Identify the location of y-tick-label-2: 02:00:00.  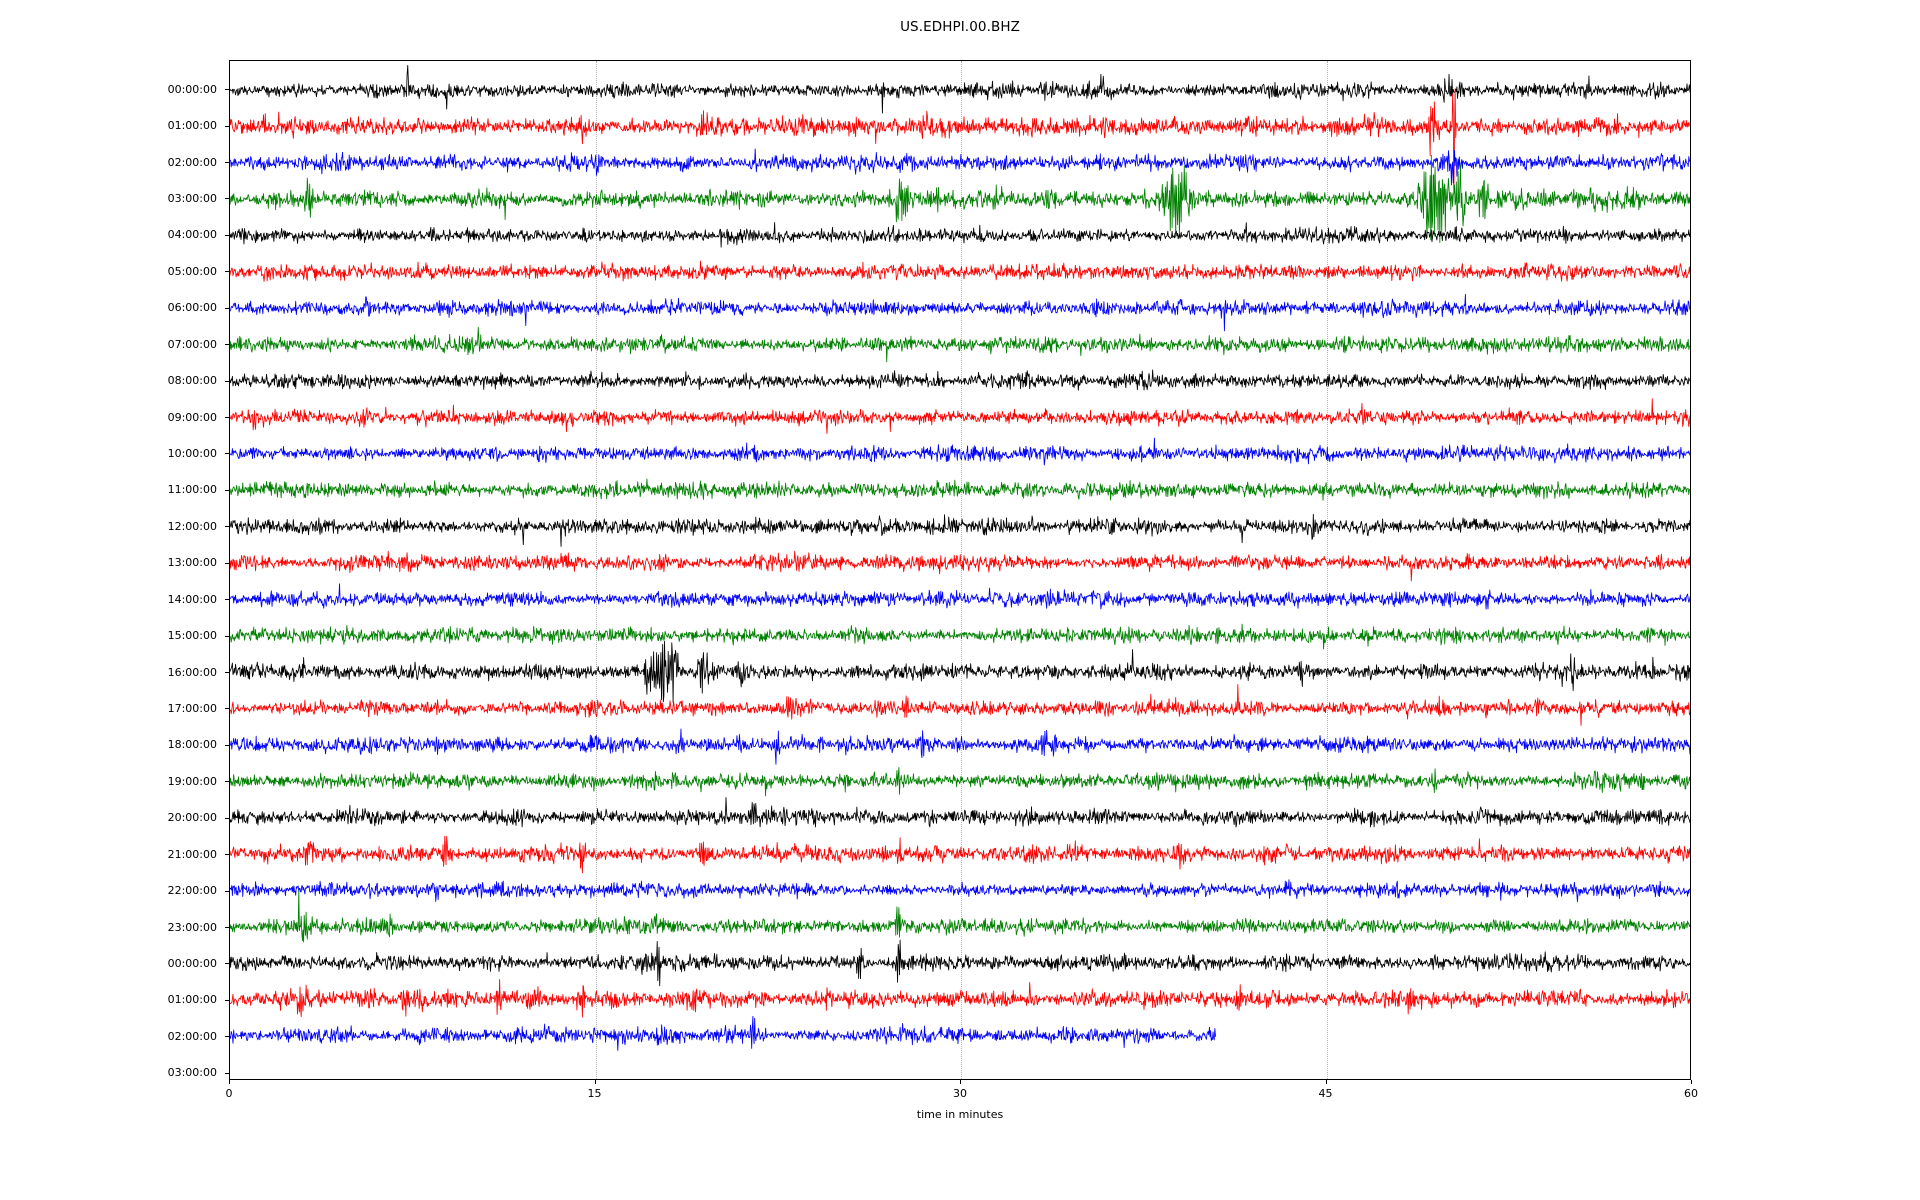
(192, 162).